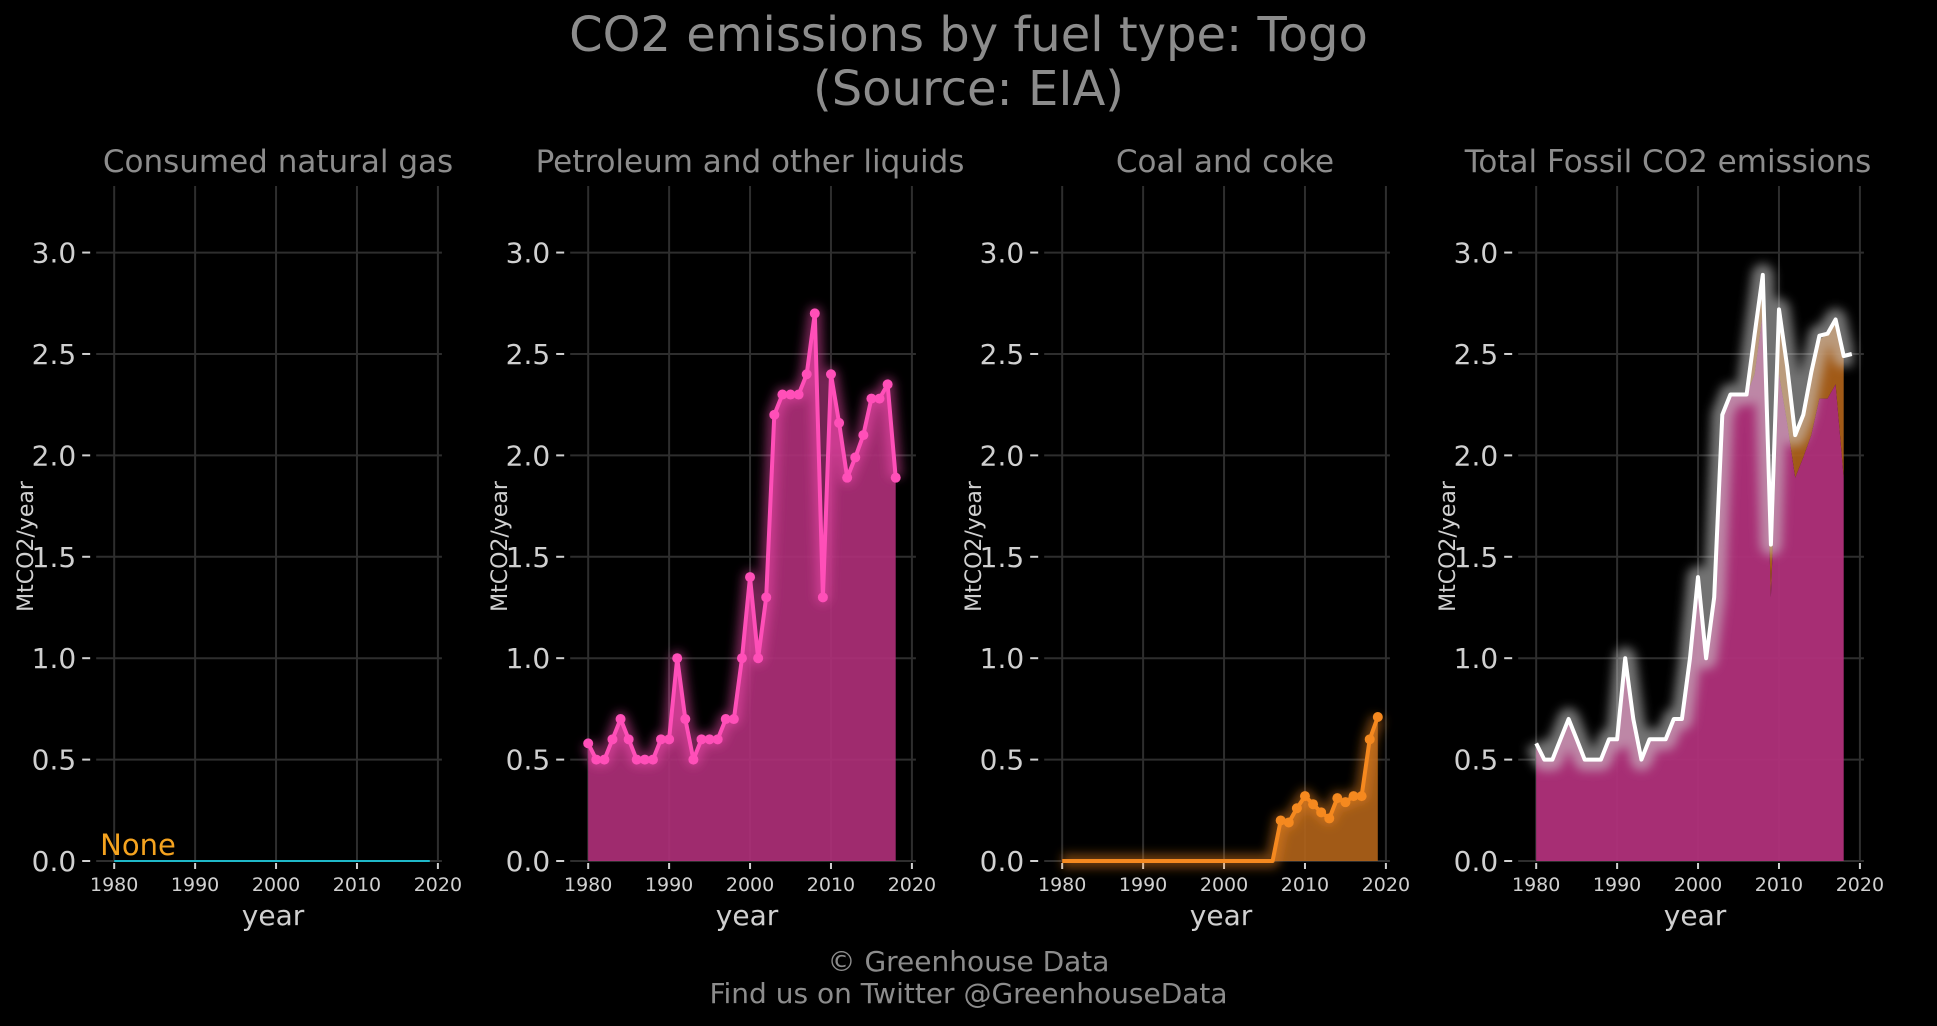 This screenshot has width=1937, height=1026. I want to click on panel4-xtick-2020: 2020, so click(1860, 885).